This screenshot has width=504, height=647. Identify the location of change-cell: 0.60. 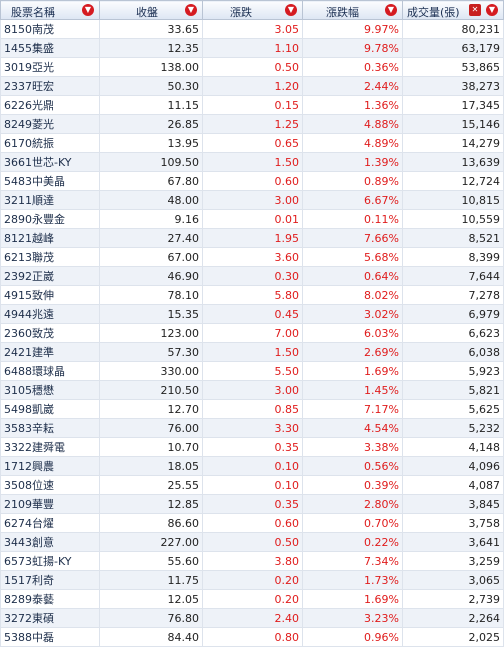
(252, 181).